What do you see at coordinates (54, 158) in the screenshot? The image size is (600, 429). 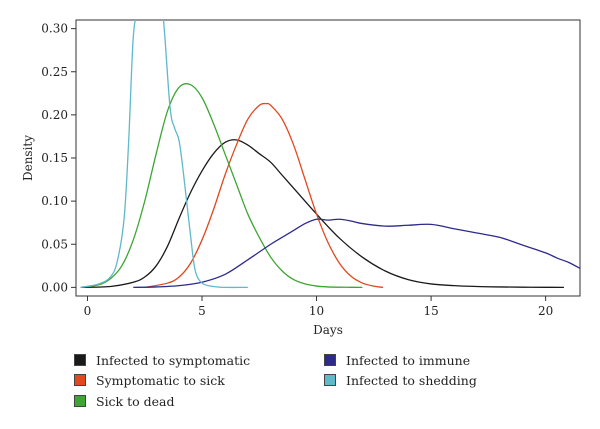 I see `y-tick-label: 0.15` at bounding box center [54, 158].